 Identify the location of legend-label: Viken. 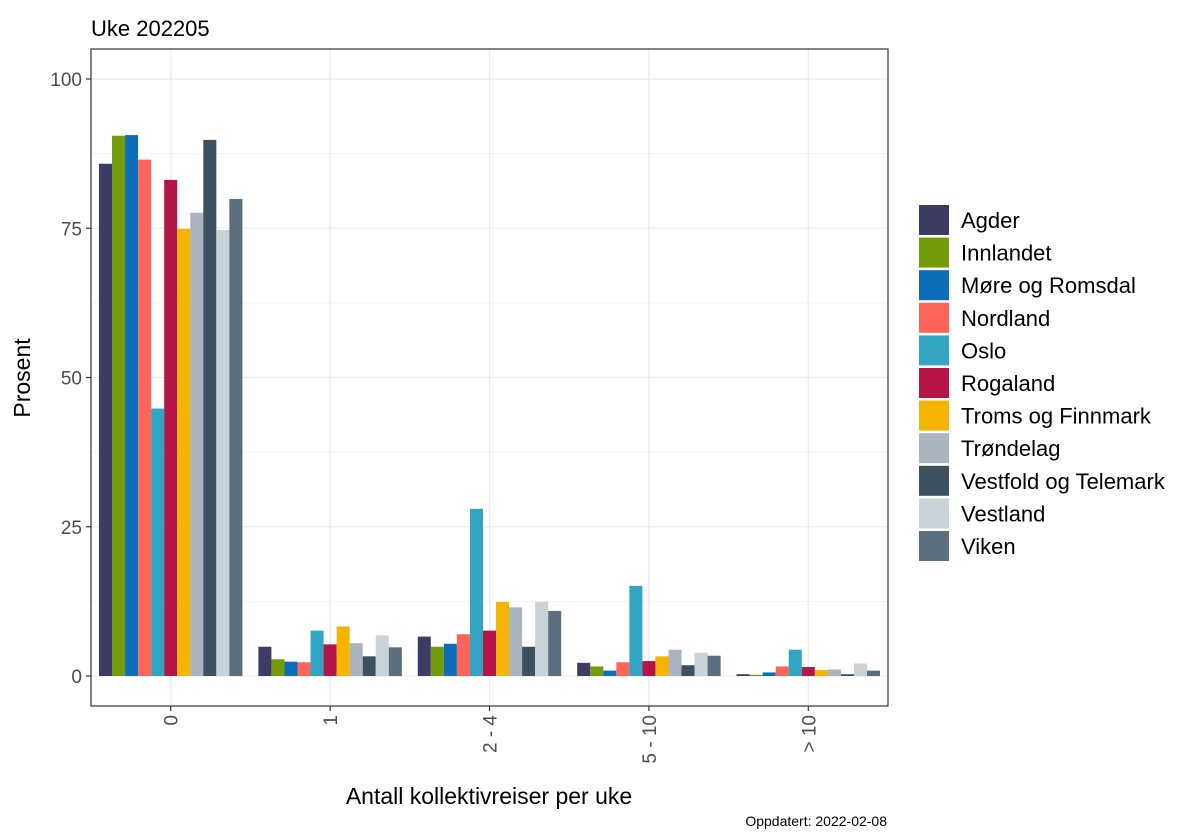
(988, 546).